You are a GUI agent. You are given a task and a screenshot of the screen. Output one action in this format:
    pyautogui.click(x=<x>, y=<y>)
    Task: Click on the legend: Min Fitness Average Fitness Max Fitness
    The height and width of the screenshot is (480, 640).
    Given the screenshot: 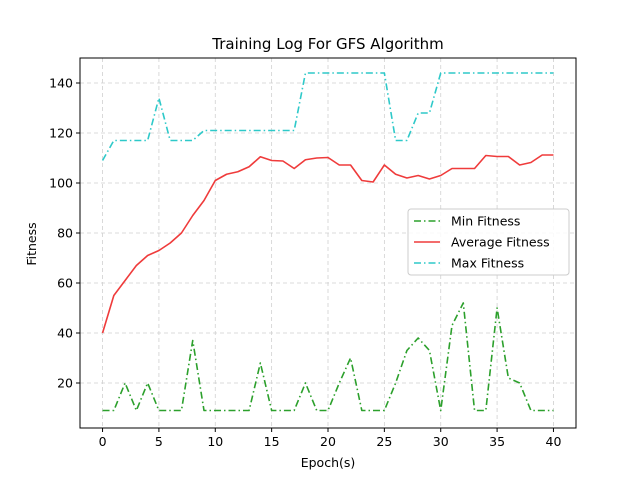 What is the action you would take?
    pyautogui.click(x=488, y=242)
    